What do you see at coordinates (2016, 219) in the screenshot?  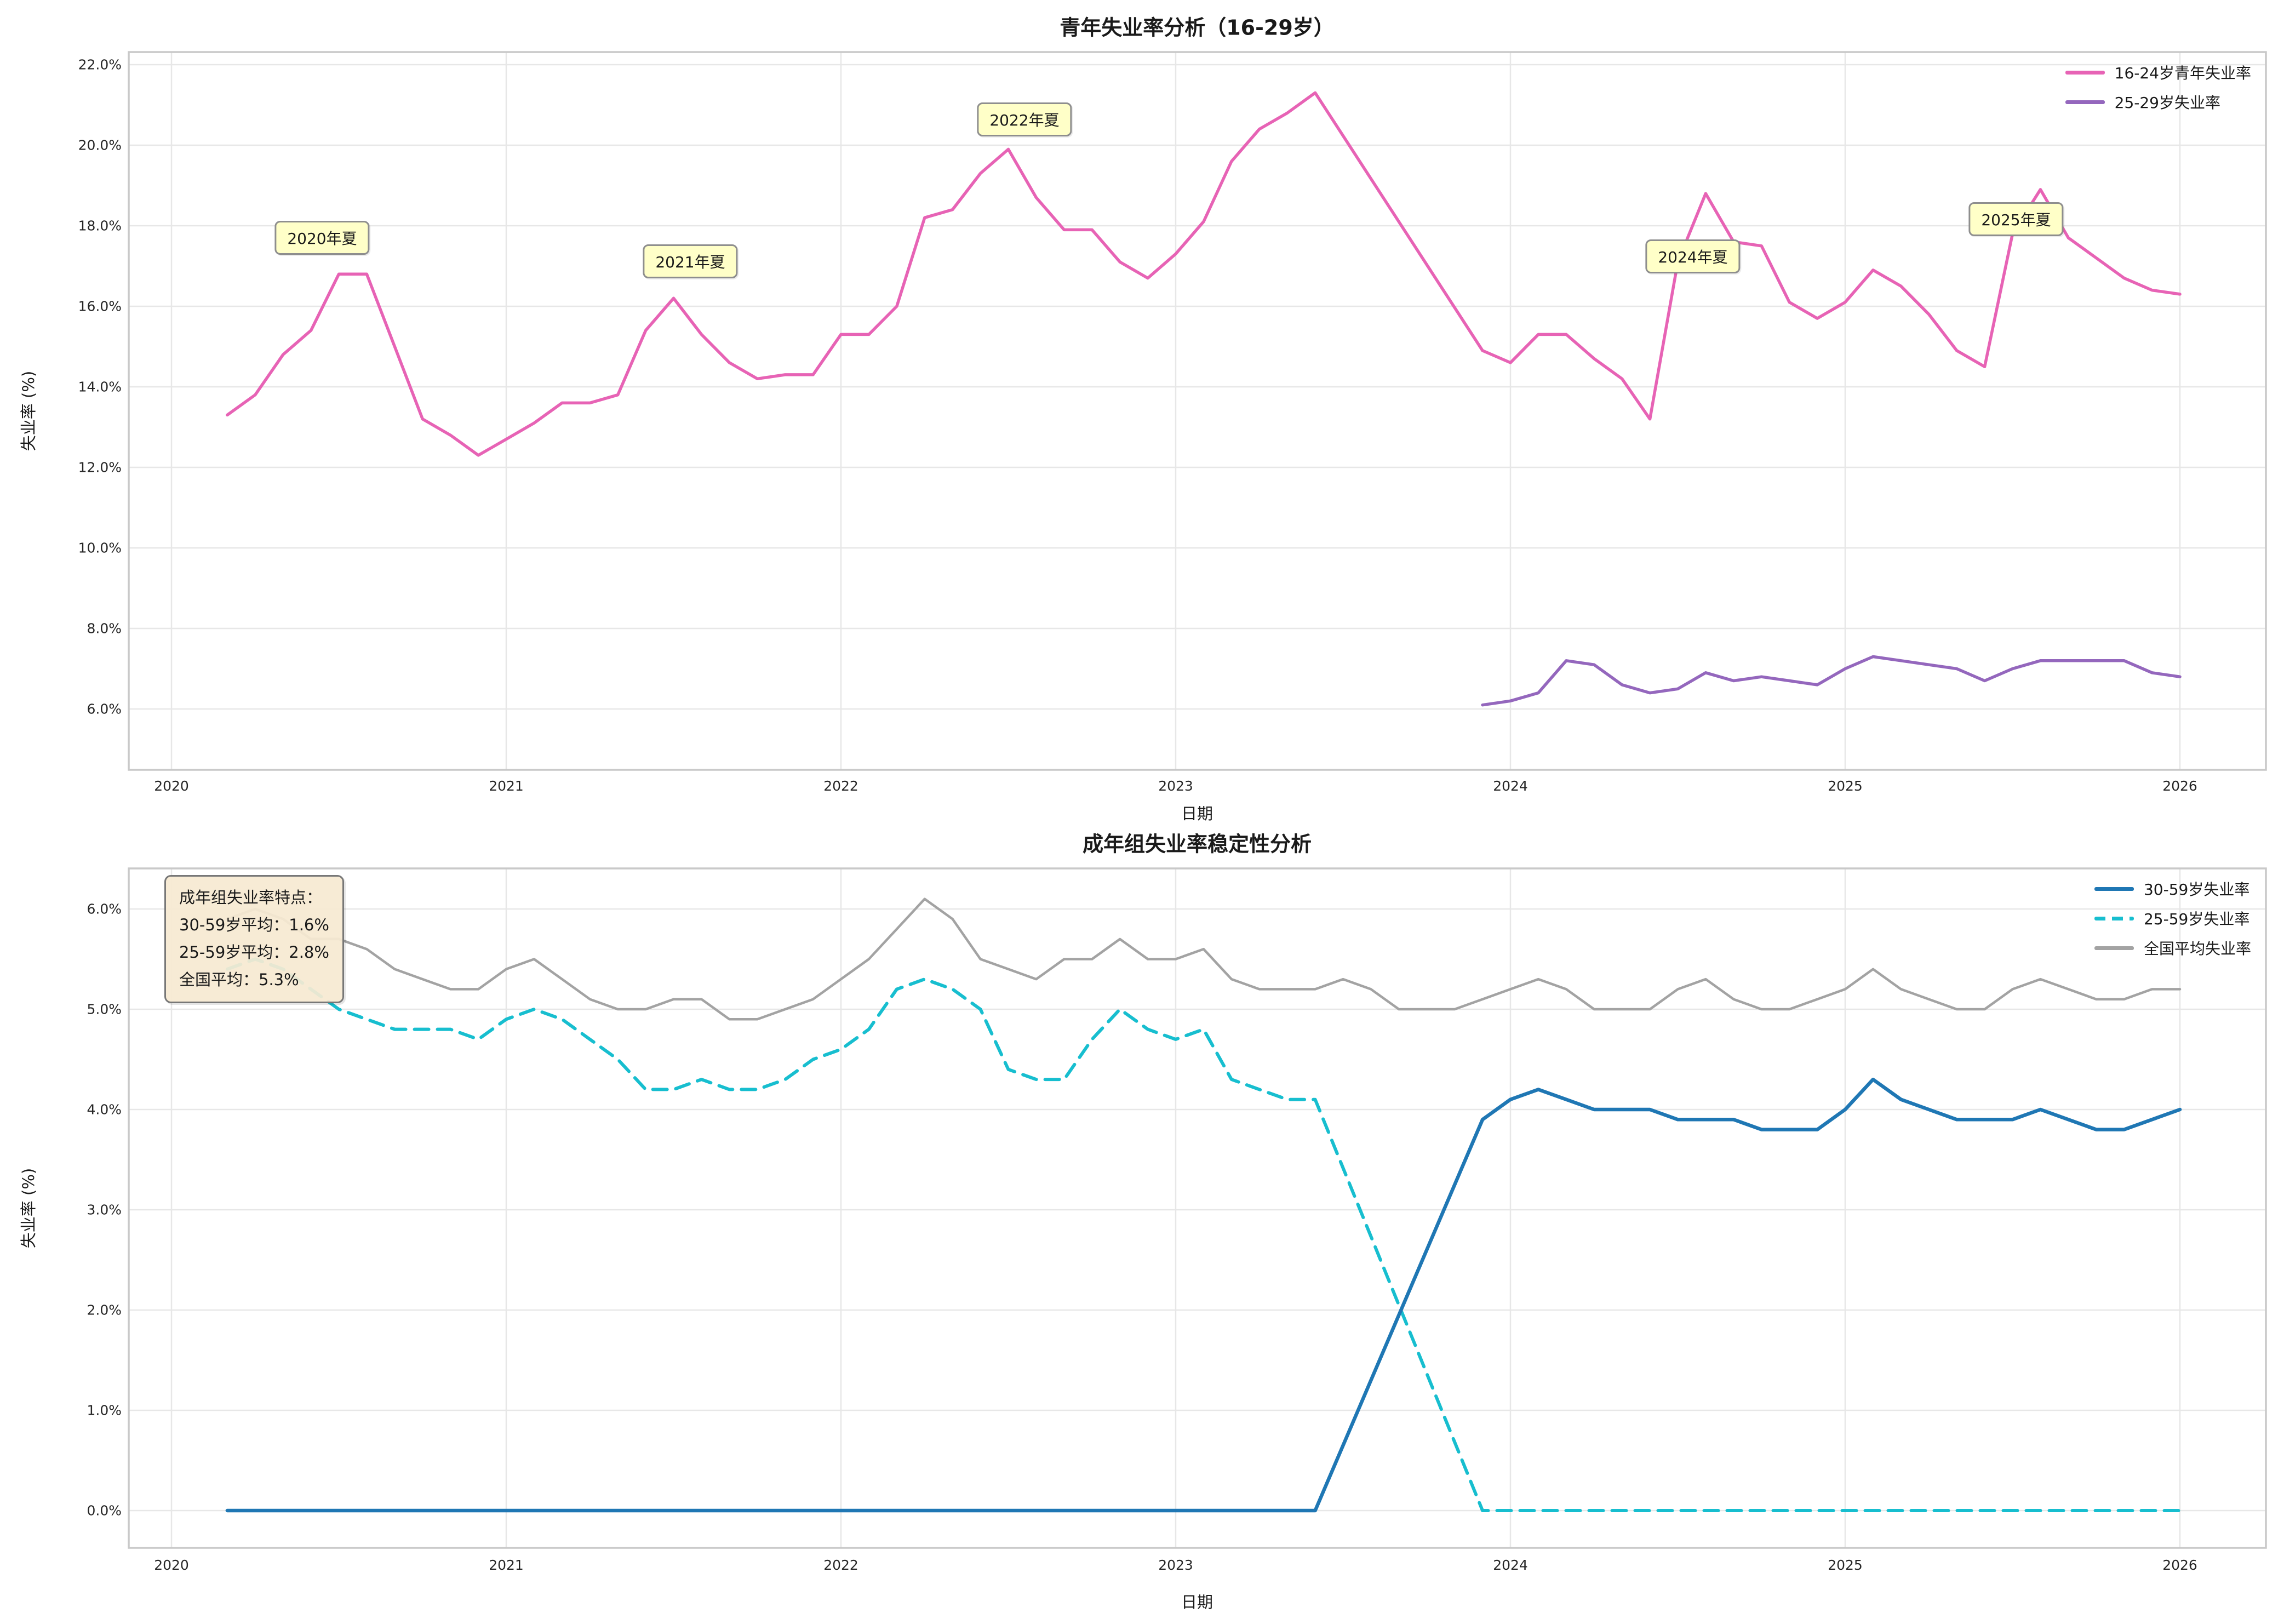 I see `annotation-2025-summer: 2025年夏` at bounding box center [2016, 219].